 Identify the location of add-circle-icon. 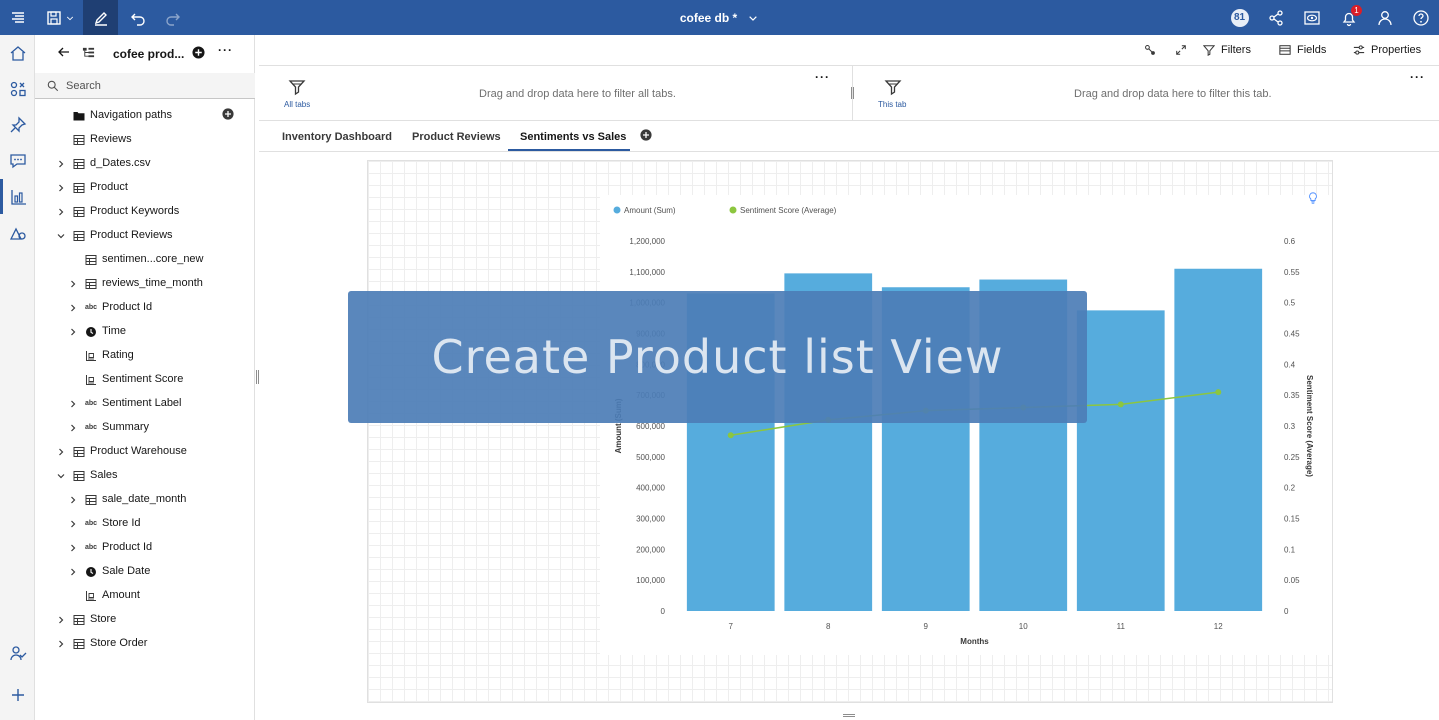
(198, 52).